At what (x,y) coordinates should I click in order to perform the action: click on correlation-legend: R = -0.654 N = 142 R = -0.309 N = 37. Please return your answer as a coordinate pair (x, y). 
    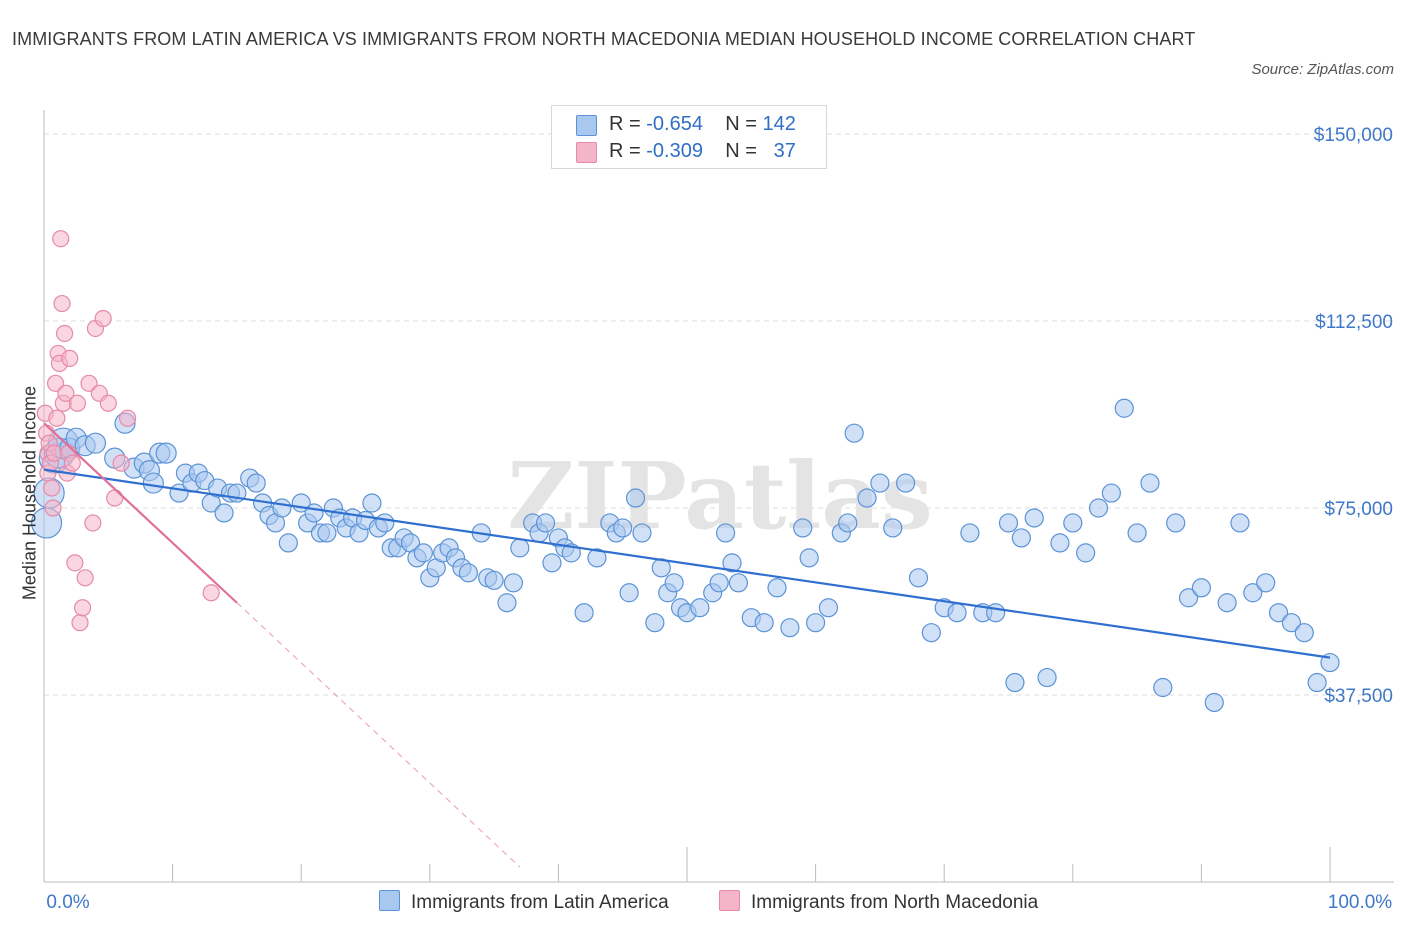
    Looking at the image, I should click on (689, 137).